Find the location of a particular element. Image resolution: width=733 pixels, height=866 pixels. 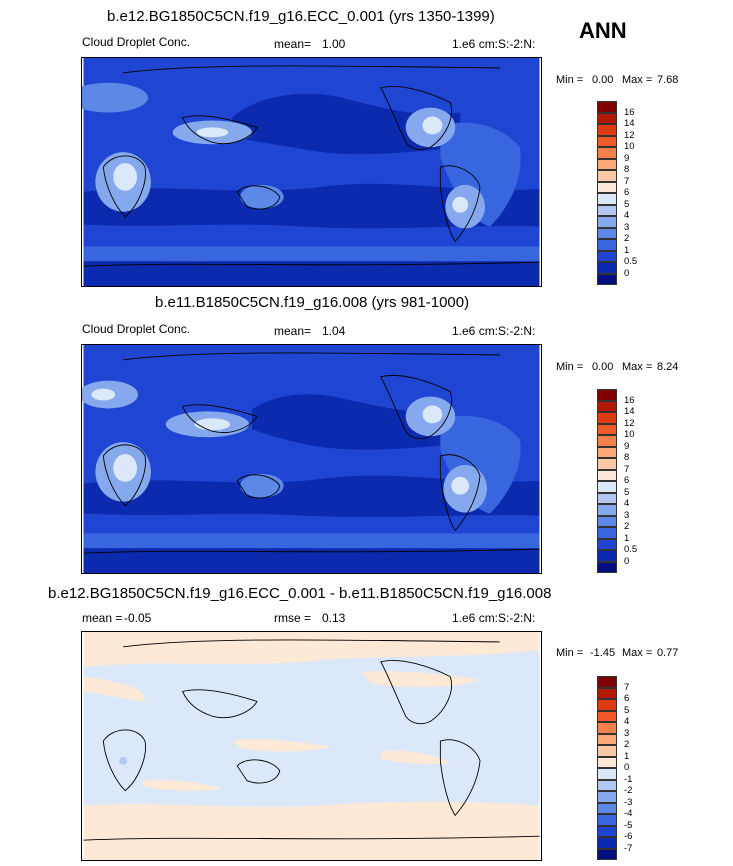

panel-3-max-value: 0.77 is located at coordinates (668, 653).